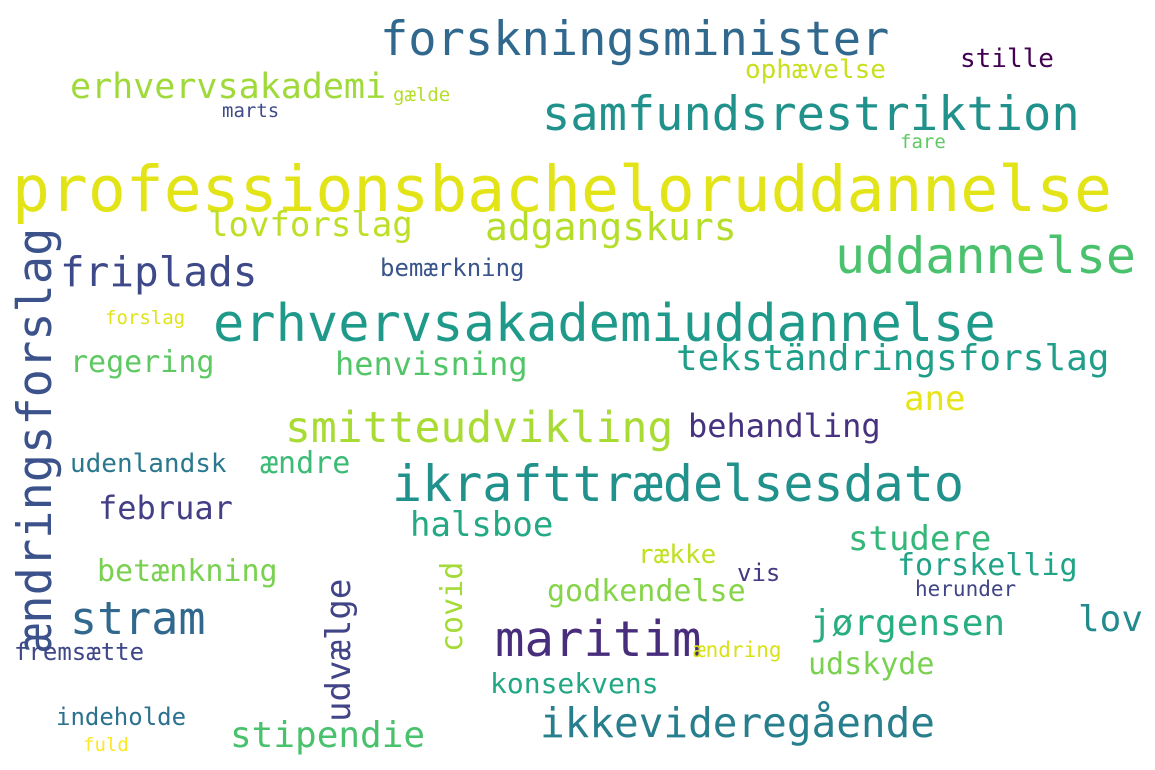 This screenshot has width=1155, height=770. What do you see at coordinates (422, 95) in the screenshot?
I see `word-gaelde: gælde` at bounding box center [422, 95].